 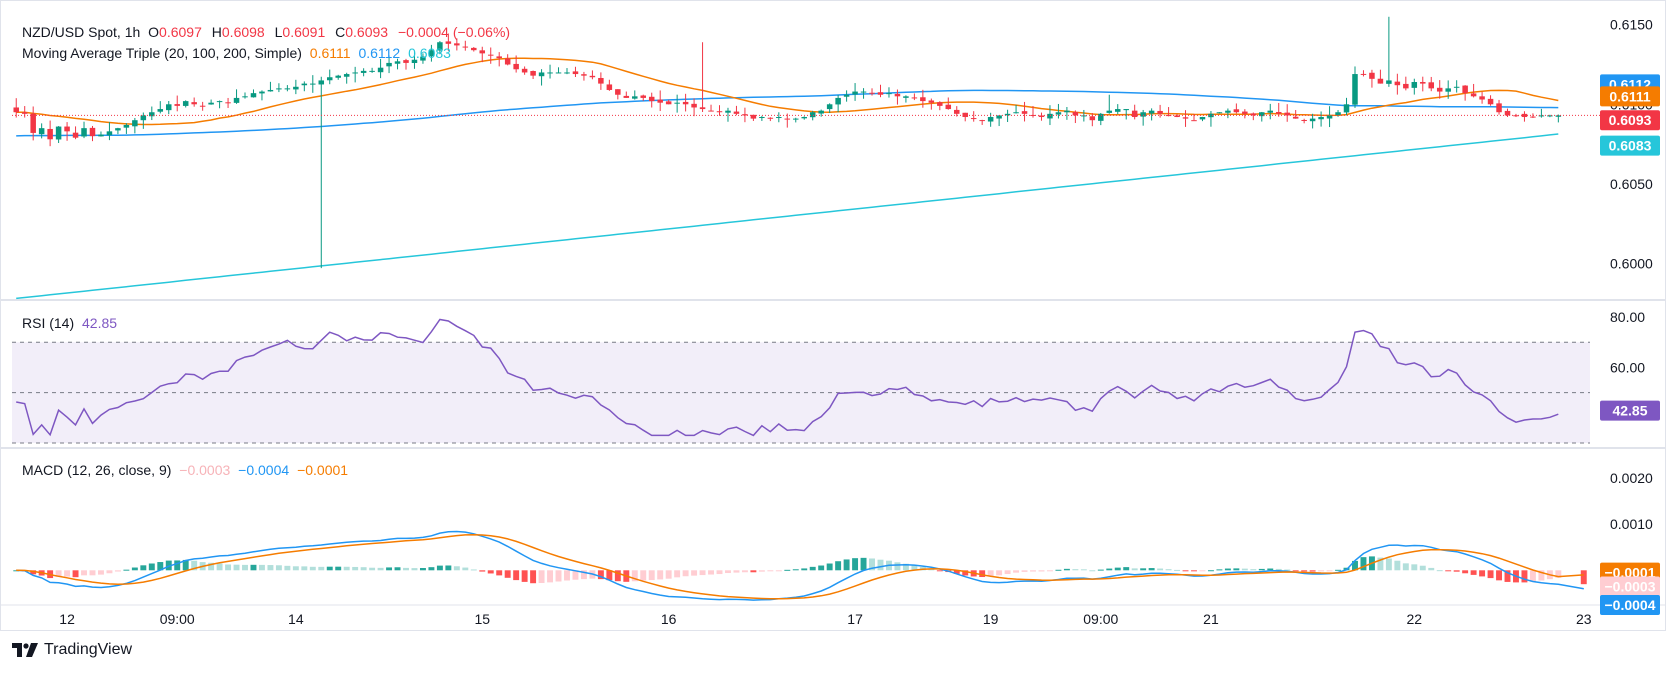 I want to click on macd-legend-title: MACD (12, 26, close, 9), so click(x=97, y=470).